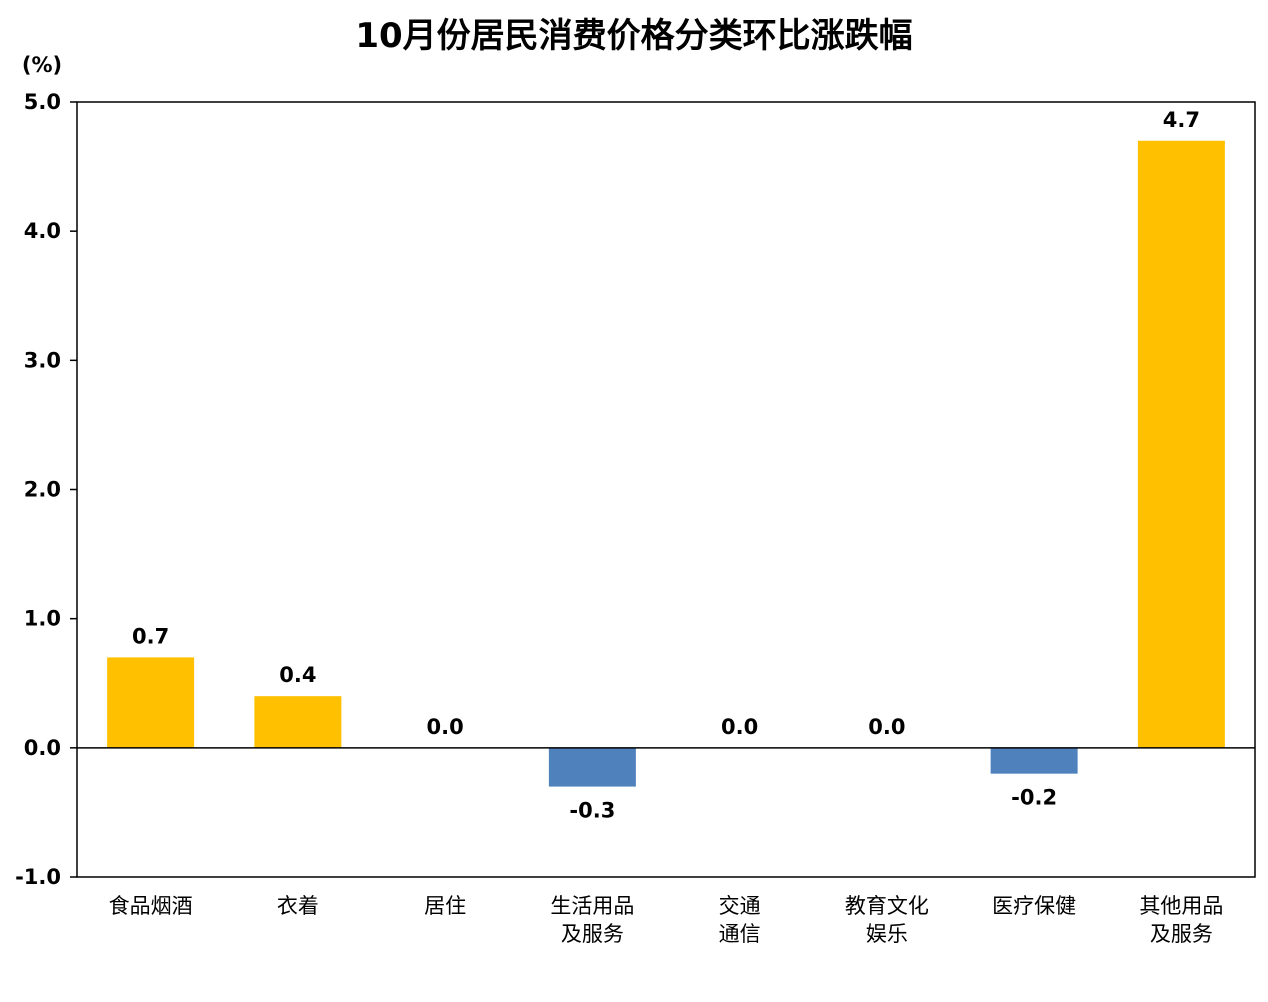 The image size is (1268, 1002). What do you see at coordinates (592, 906) in the screenshot?
I see `x-tick-label: 生活用品` at bounding box center [592, 906].